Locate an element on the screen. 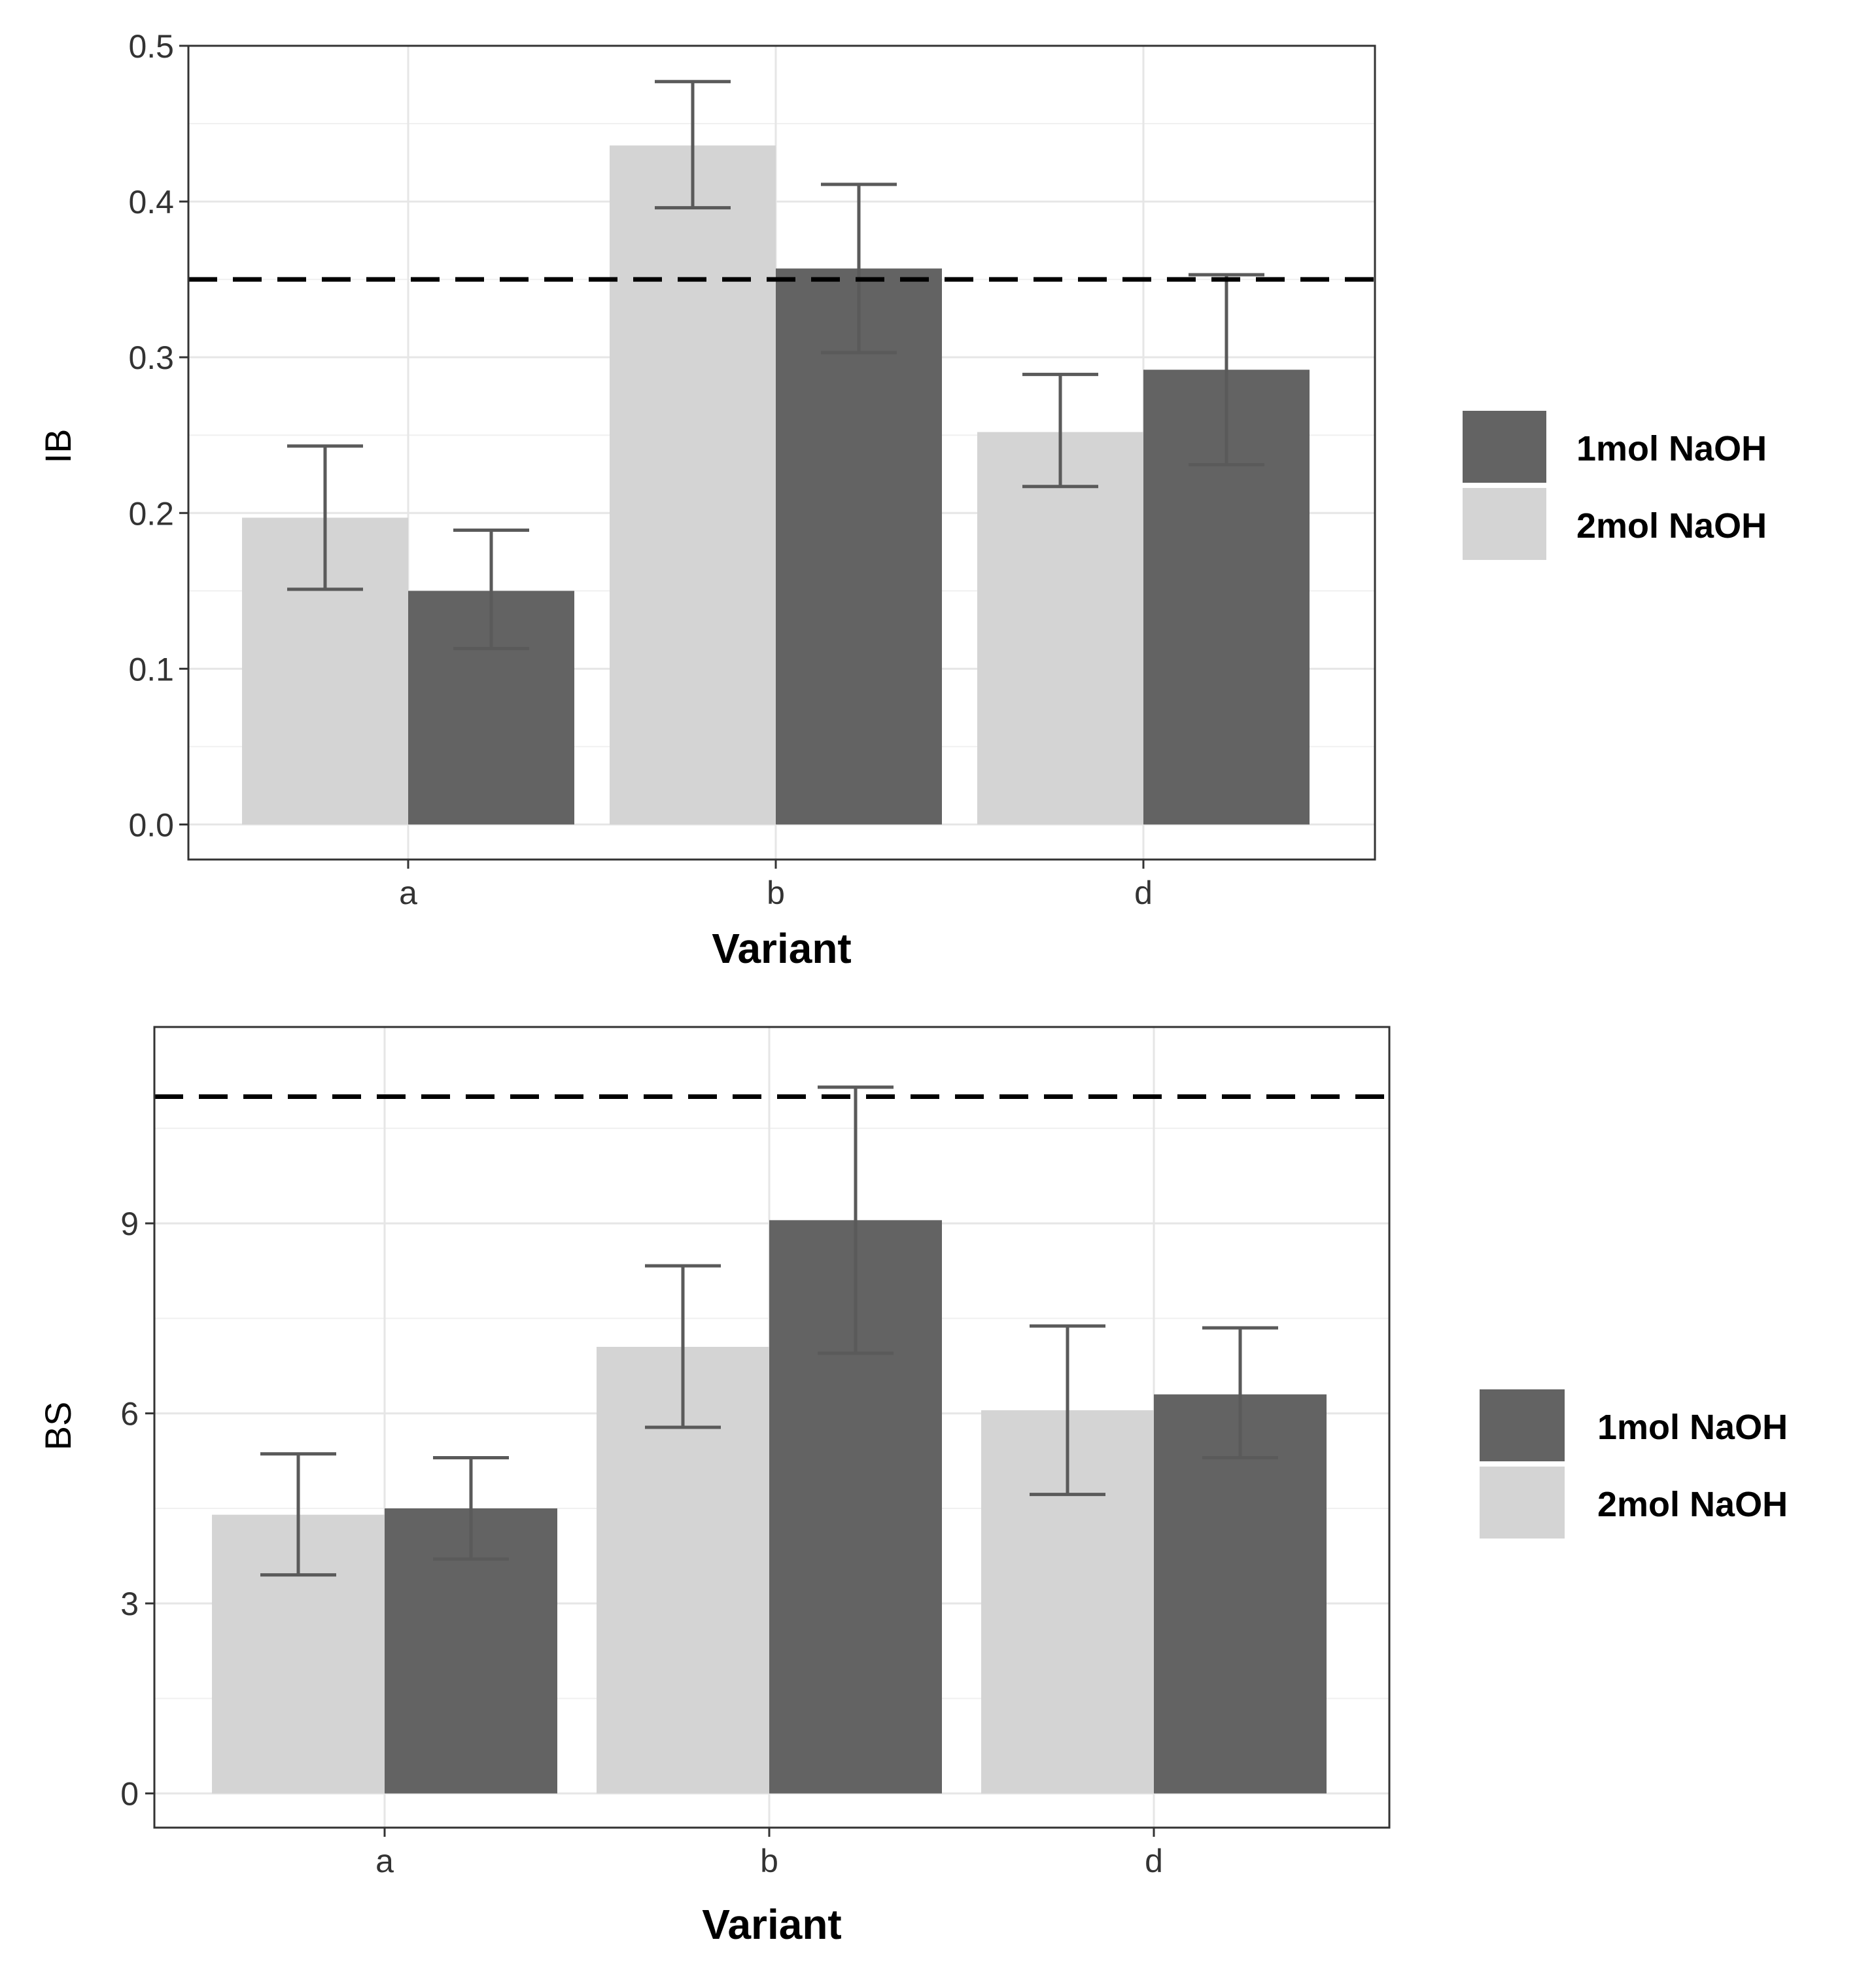 The width and height of the screenshot is (1876, 1965). ib-y-axis-title: IB is located at coordinates (57, 446).